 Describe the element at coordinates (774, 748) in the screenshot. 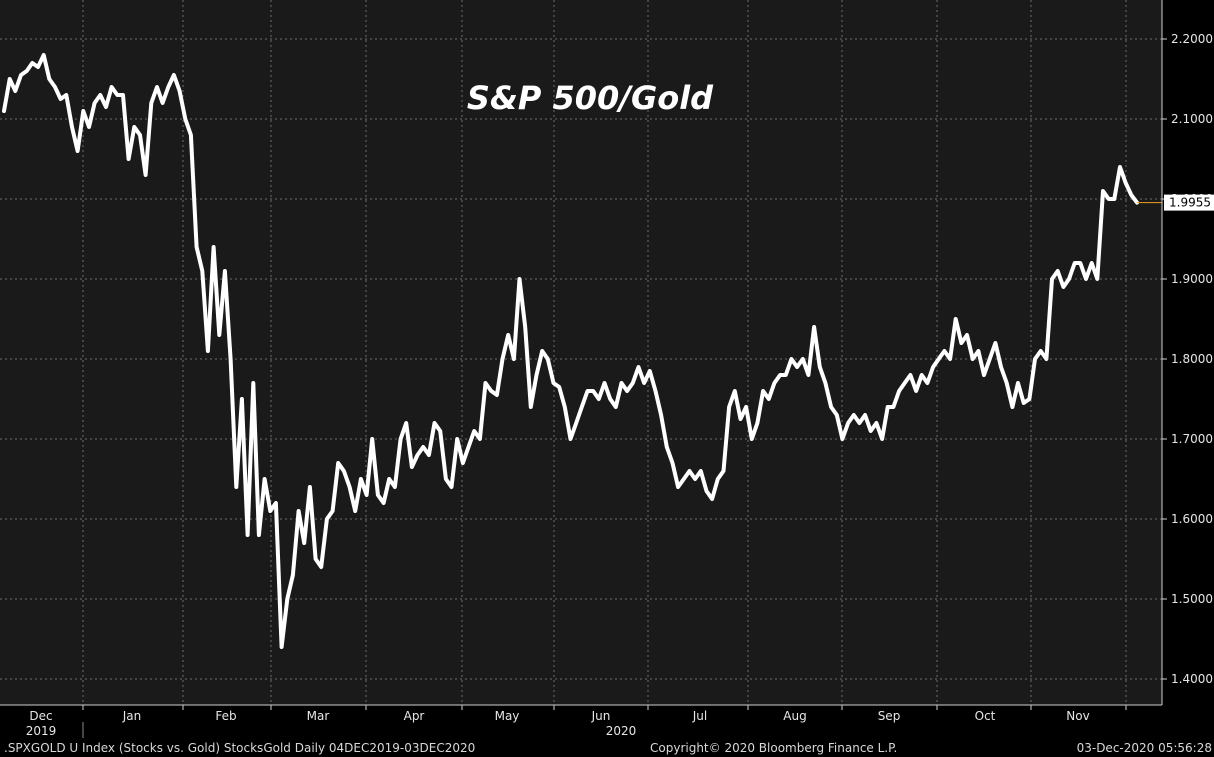

I see `footer-copyright: Copyright© 2020 Bloomberg Finance L.P.` at that location.